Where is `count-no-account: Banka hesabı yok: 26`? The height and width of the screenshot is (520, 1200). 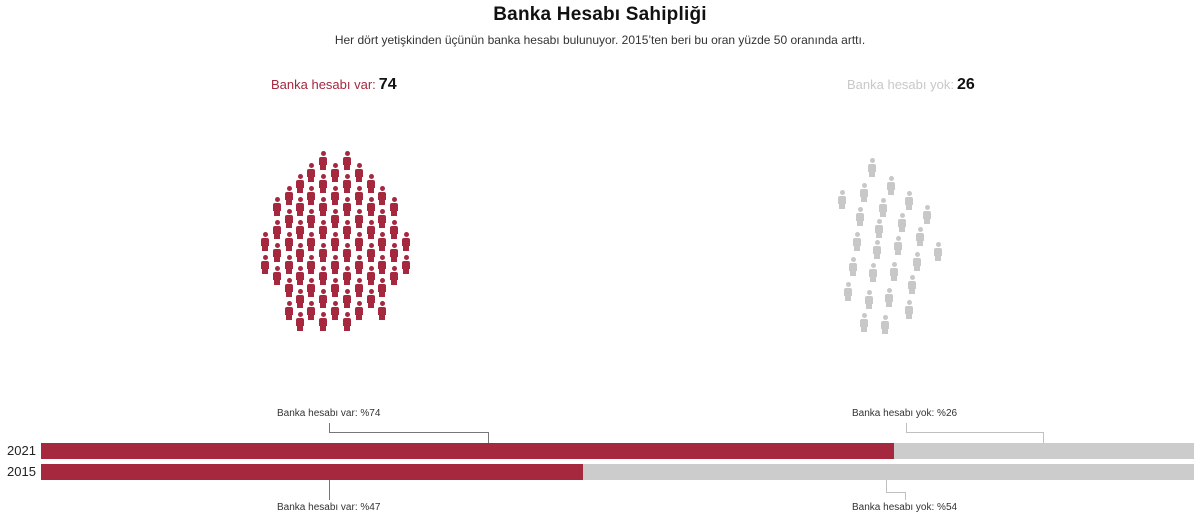
count-no-account: Banka hesabı yok: 26 is located at coordinates (911, 85).